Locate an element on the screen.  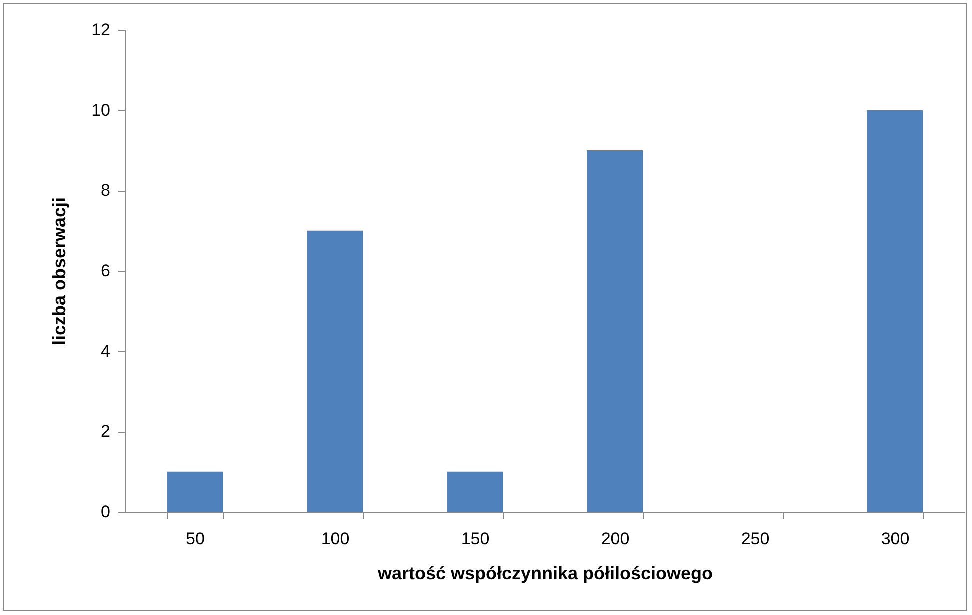
x-tick-label: 150 is located at coordinates (475, 539).